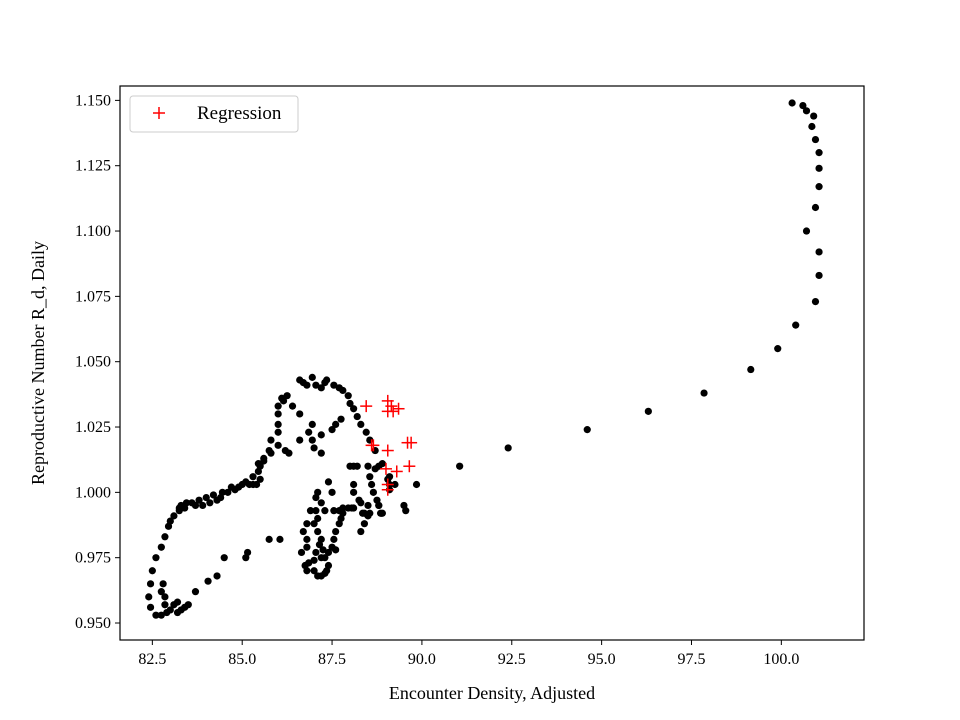 The height and width of the screenshot is (720, 960). I want to click on y-tick-label: 0.950, so click(93, 623).